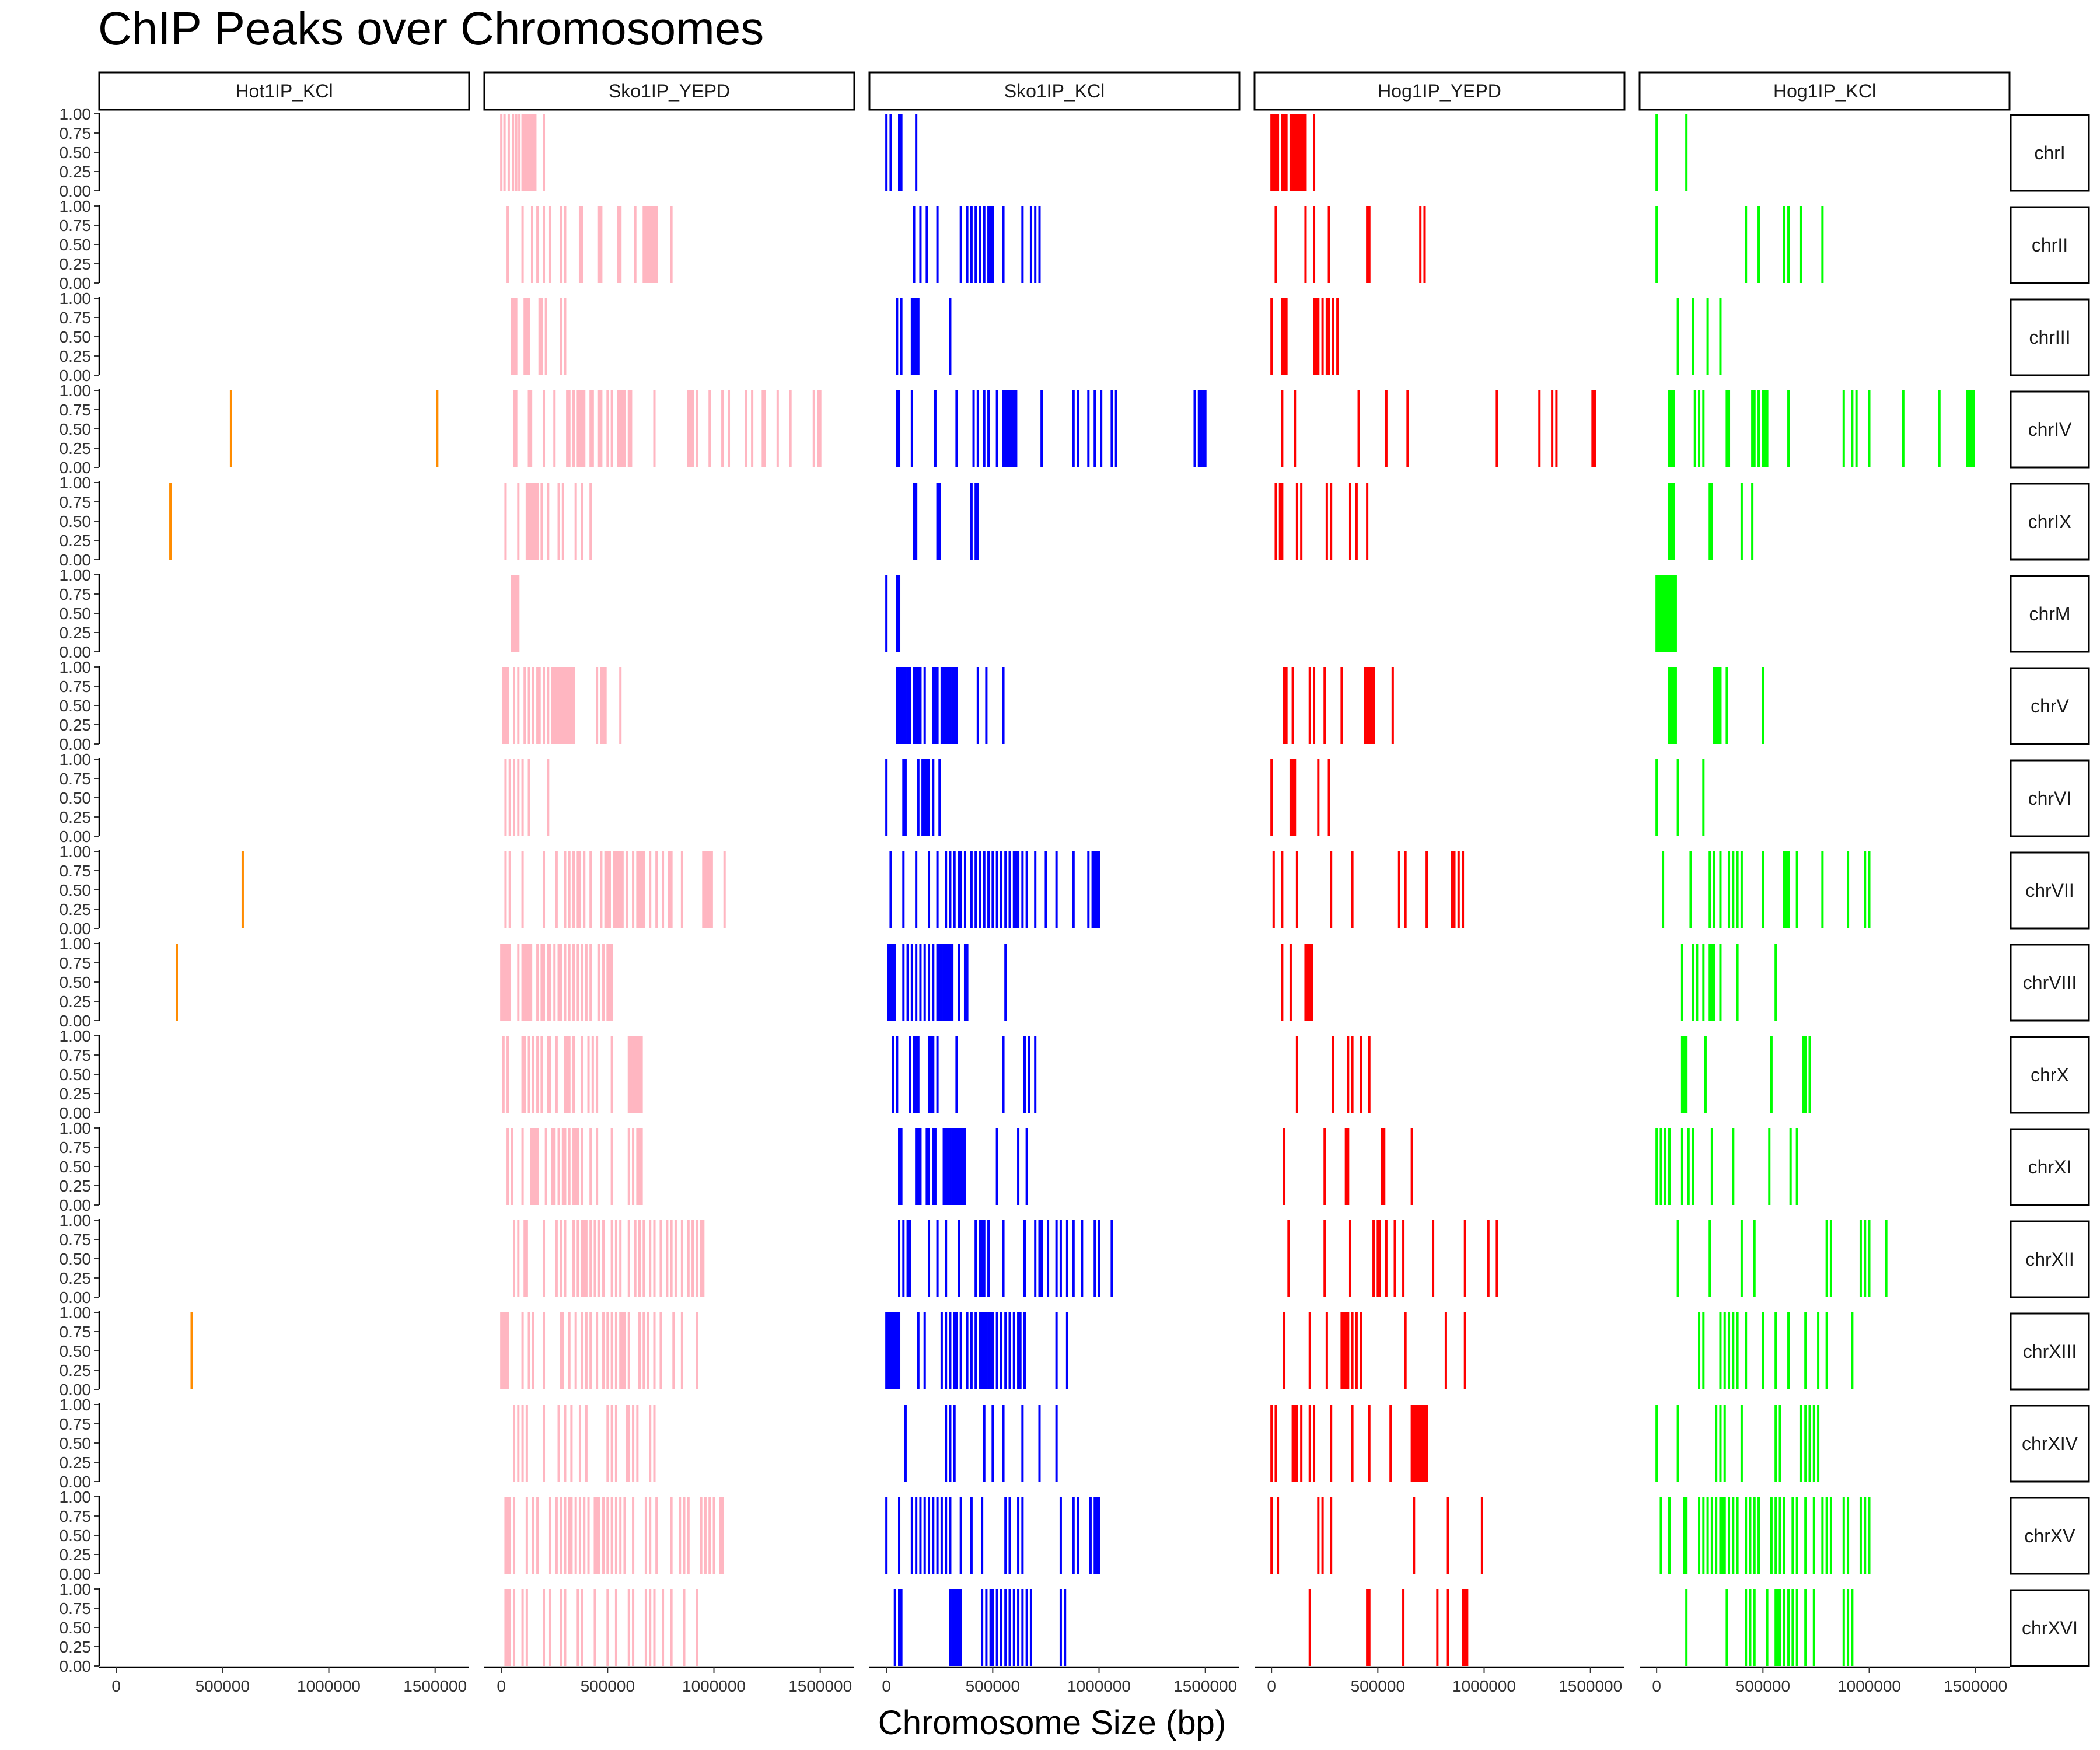 This screenshot has height=1750, width=2100. Describe the element at coordinates (994, 890) in the screenshot. I see `peaks-sko1ip-kcl-chrvii` at that location.